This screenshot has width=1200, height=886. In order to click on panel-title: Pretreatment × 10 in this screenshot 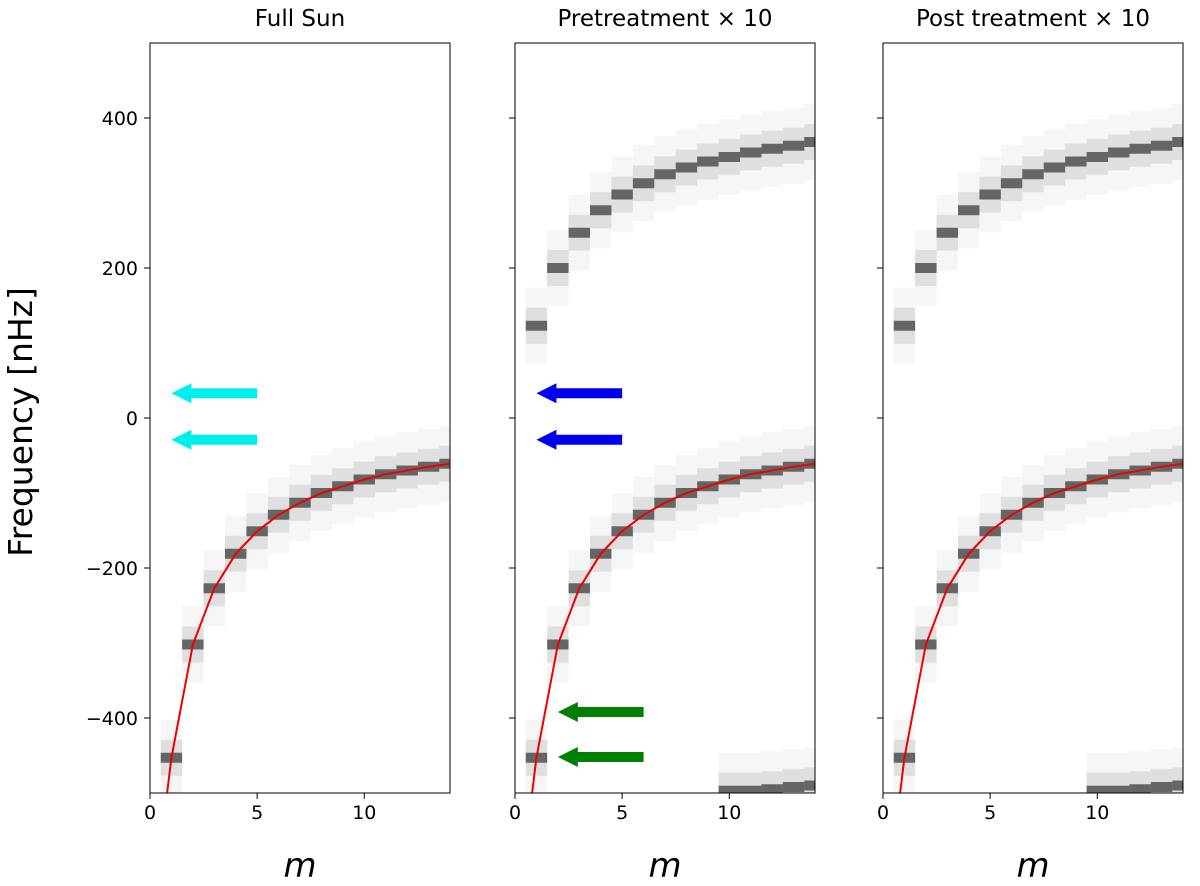, I will do `click(664, 19)`.